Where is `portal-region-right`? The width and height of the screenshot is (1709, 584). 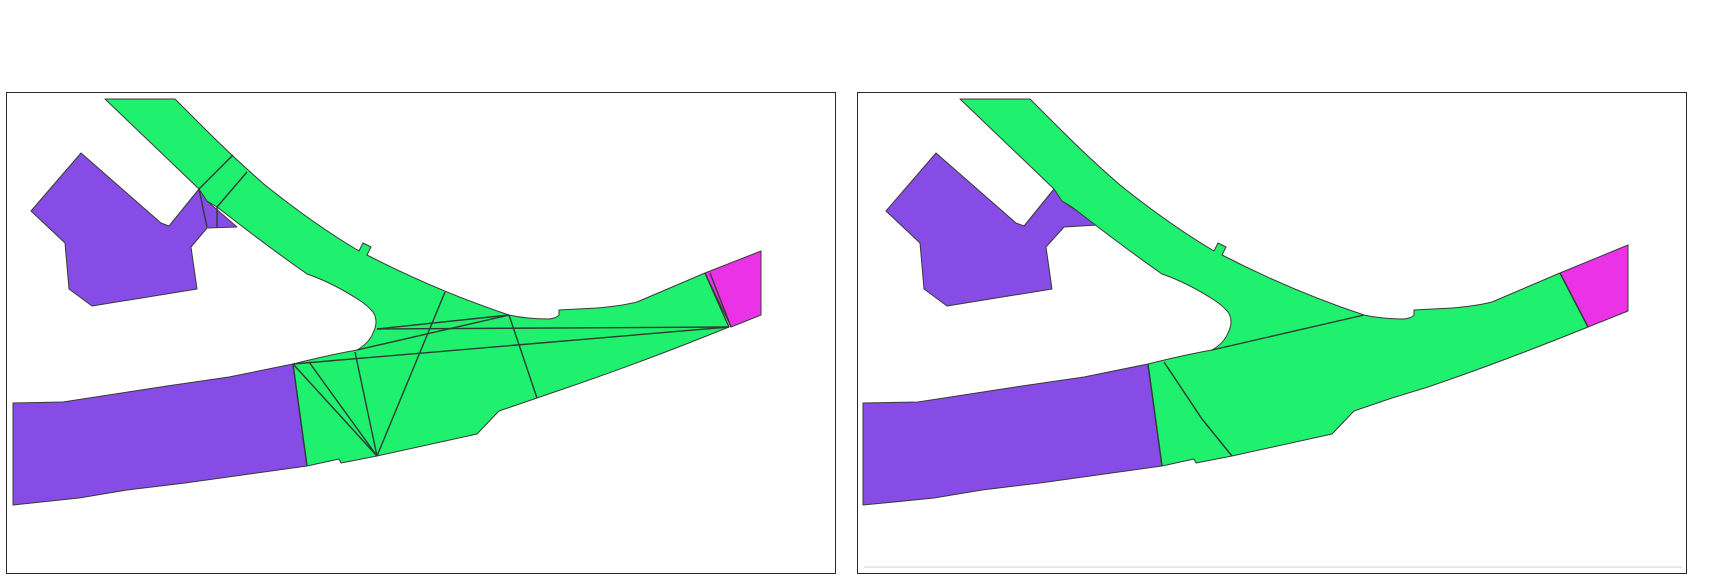 portal-region-right is located at coordinates (733, 289).